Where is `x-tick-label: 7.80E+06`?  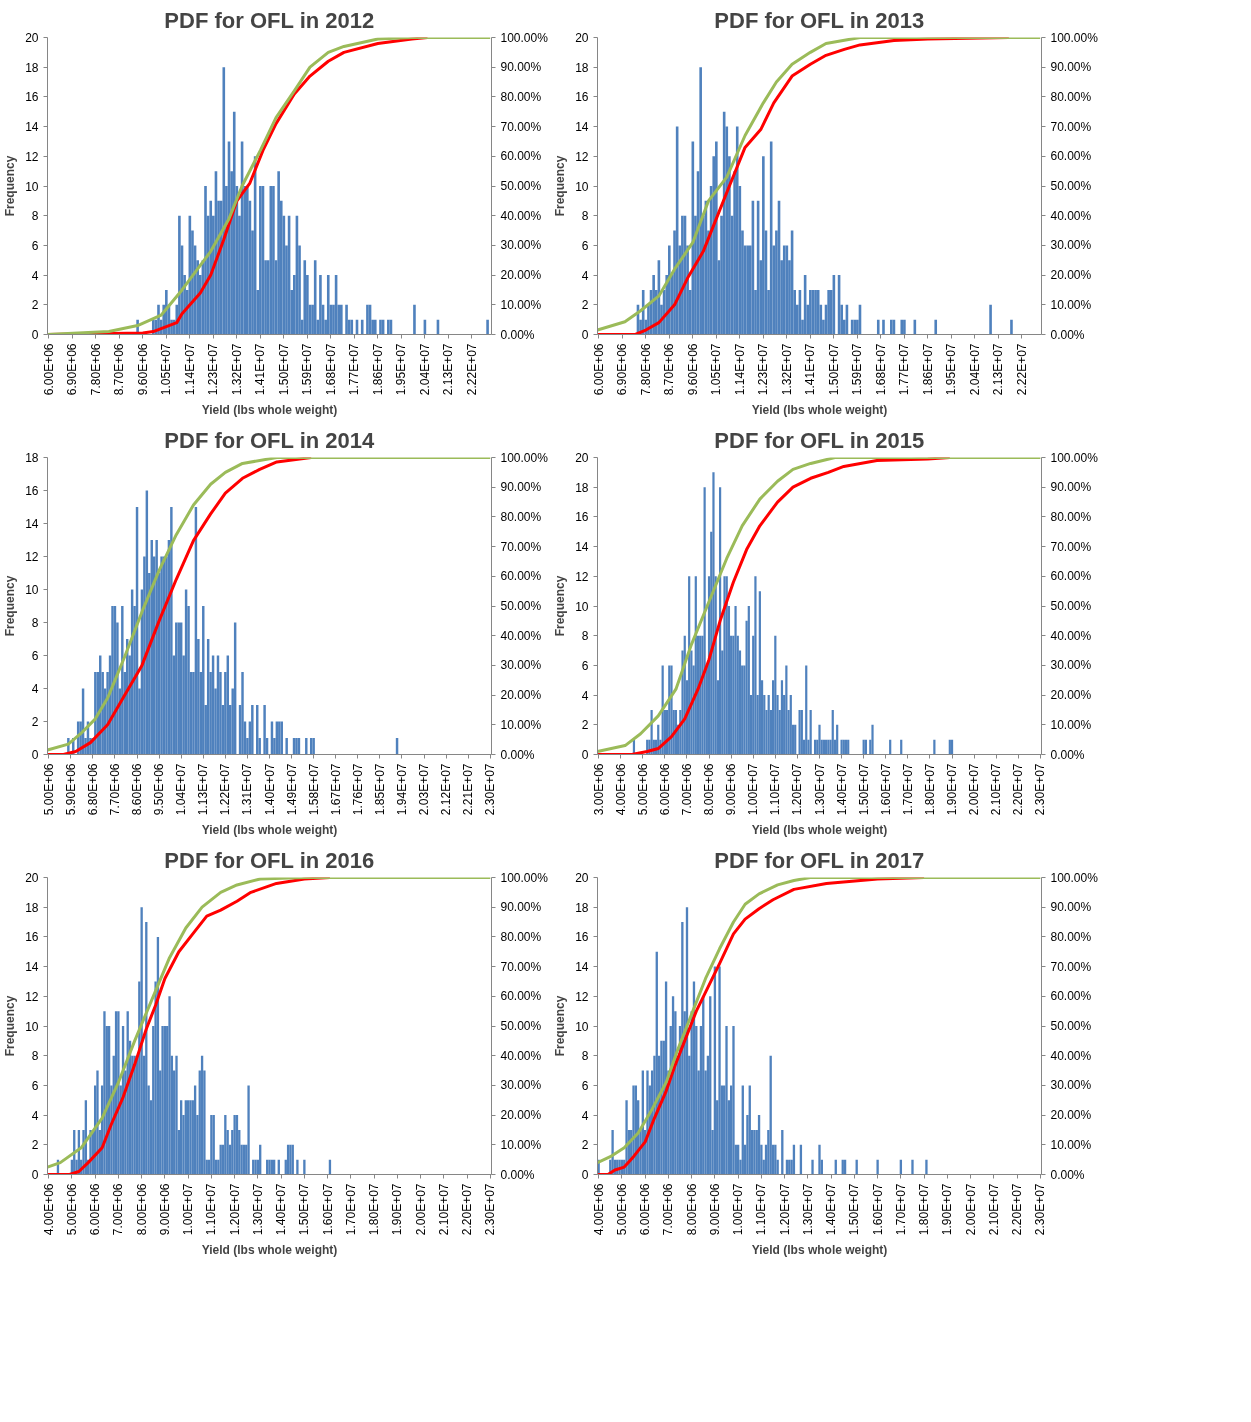
x-tick-label: 7.80E+06 is located at coordinates (645, 369).